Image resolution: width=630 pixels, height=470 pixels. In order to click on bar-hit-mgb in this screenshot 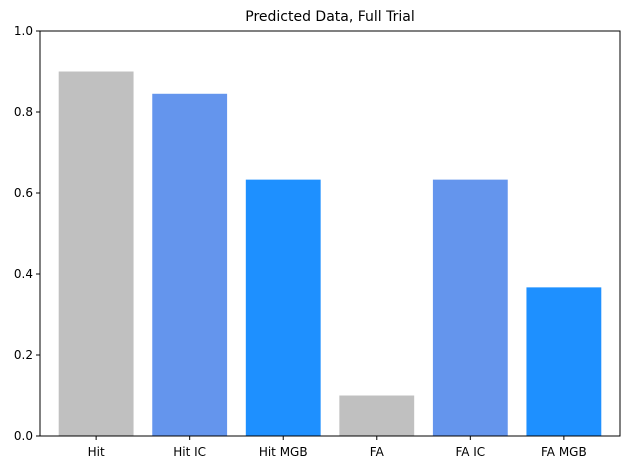, I will do `click(283, 307)`.